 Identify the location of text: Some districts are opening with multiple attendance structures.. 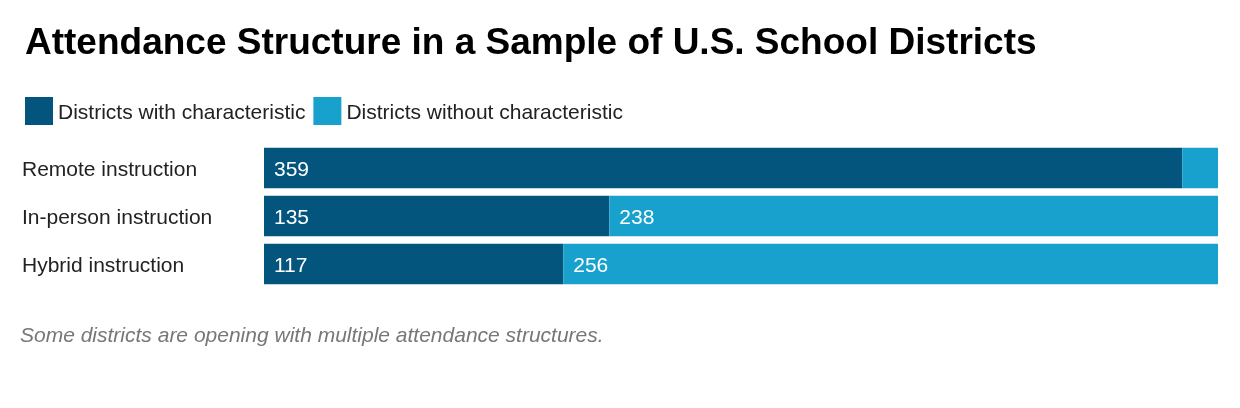
(312, 334).